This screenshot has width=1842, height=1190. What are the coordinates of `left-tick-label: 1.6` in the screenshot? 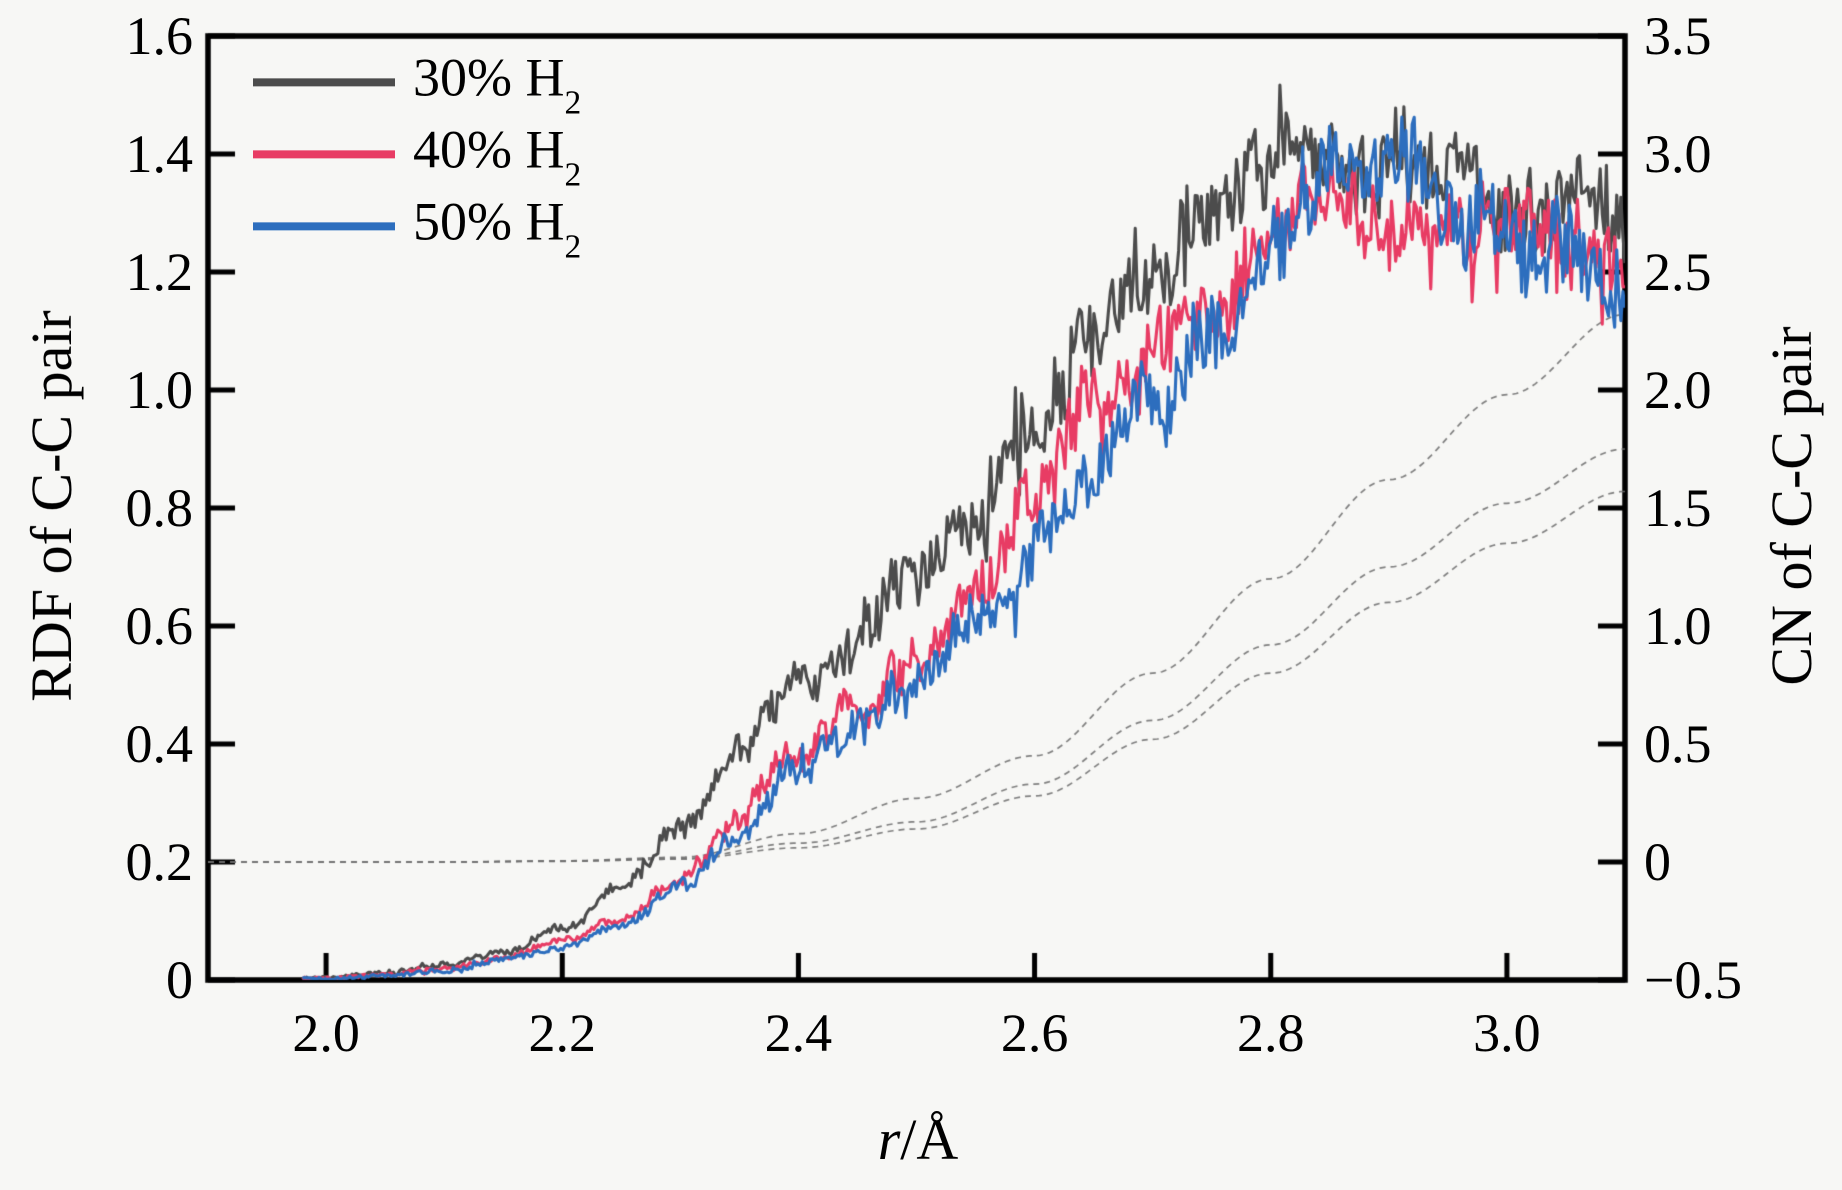 It's located at (159, 36).